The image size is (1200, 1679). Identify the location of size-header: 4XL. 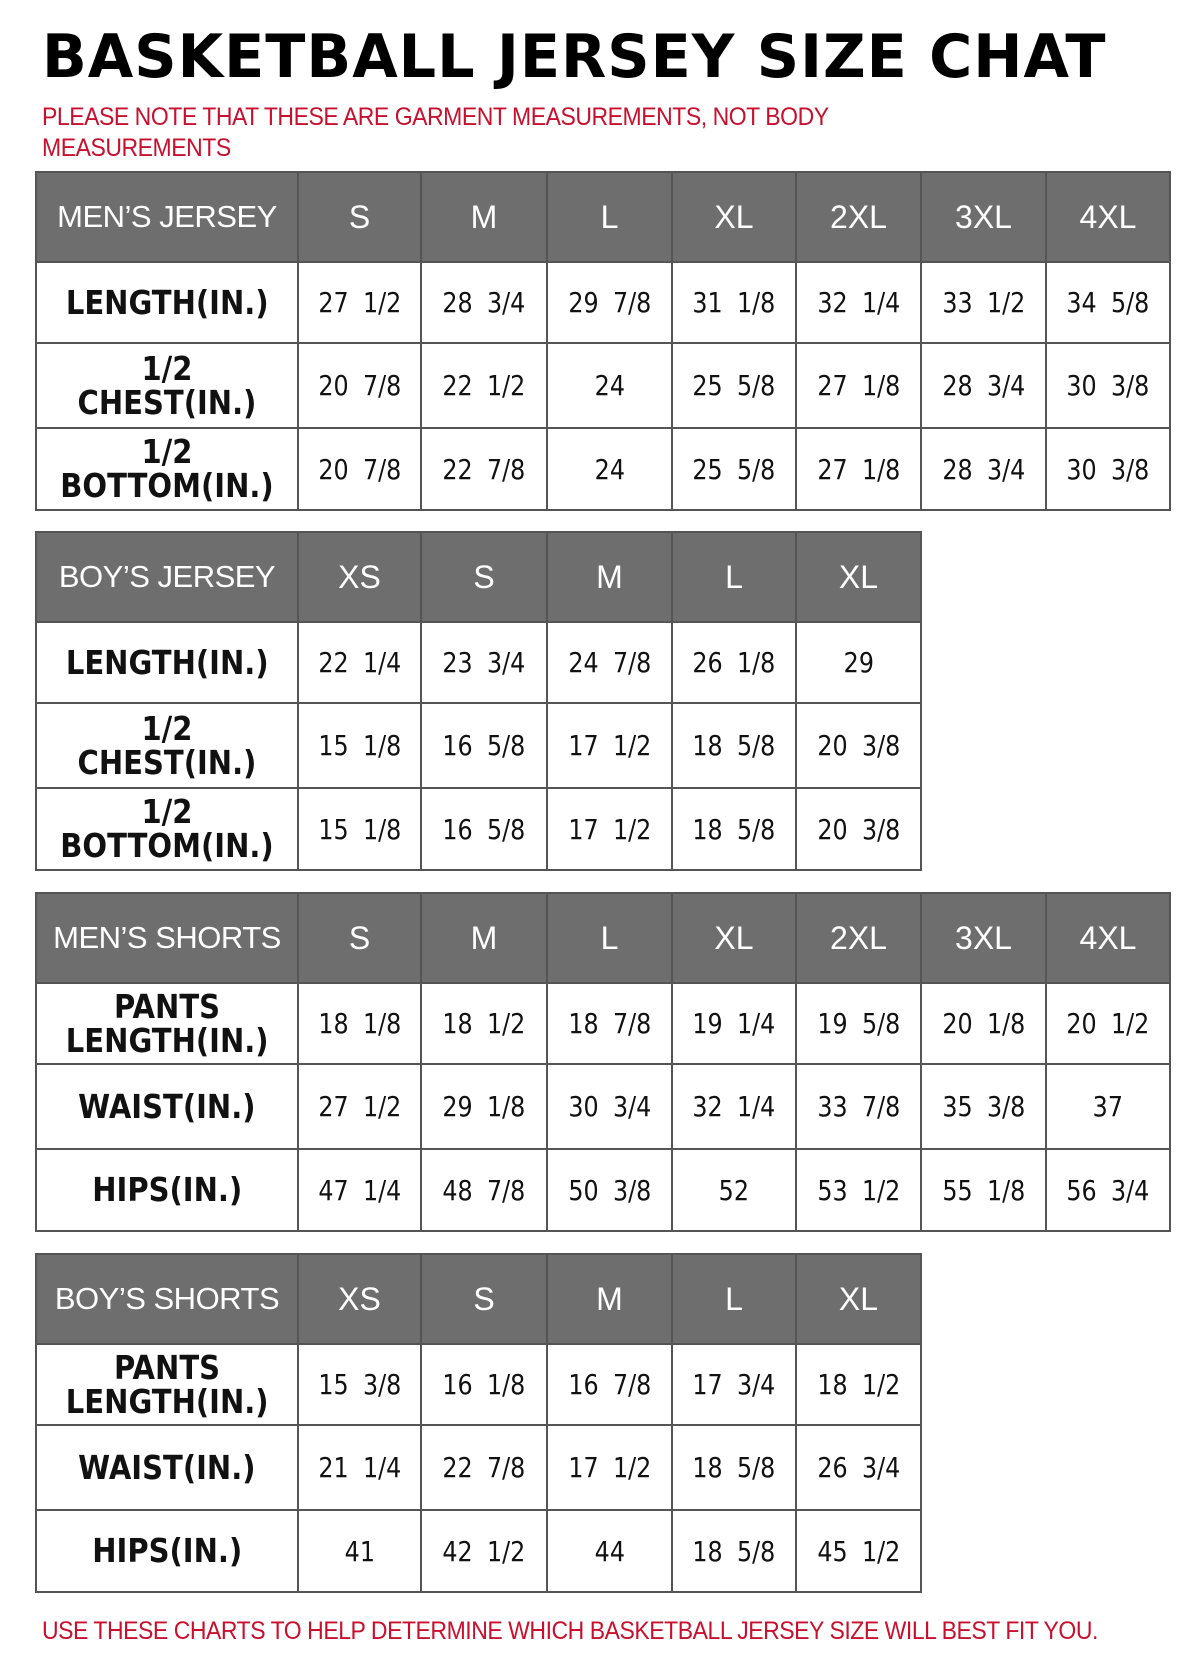
(1108, 217).